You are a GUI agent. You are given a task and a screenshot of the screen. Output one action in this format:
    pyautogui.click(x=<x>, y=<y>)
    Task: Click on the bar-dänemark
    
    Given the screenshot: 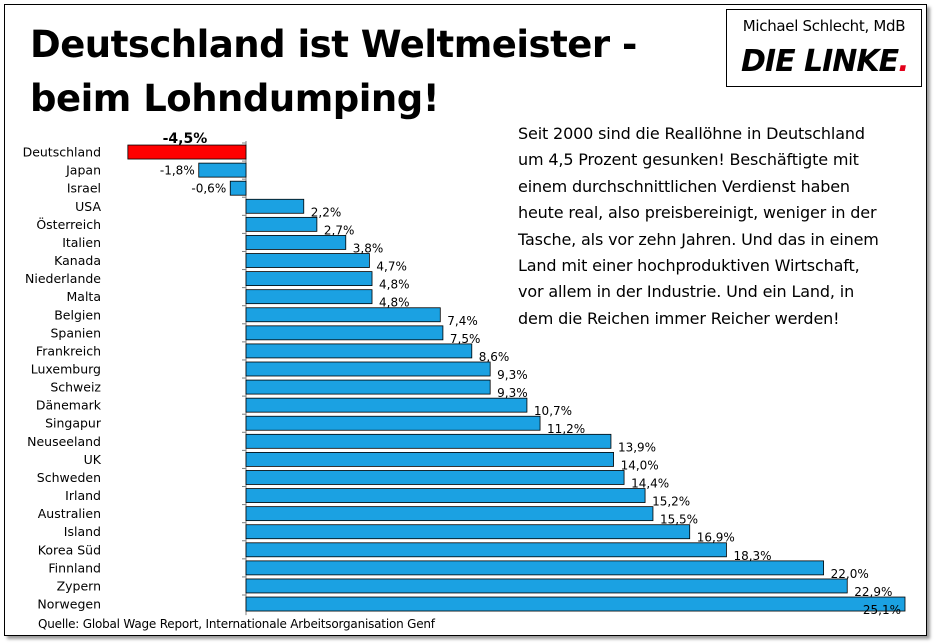 What is the action you would take?
    pyautogui.click(x=386, y=405)
    